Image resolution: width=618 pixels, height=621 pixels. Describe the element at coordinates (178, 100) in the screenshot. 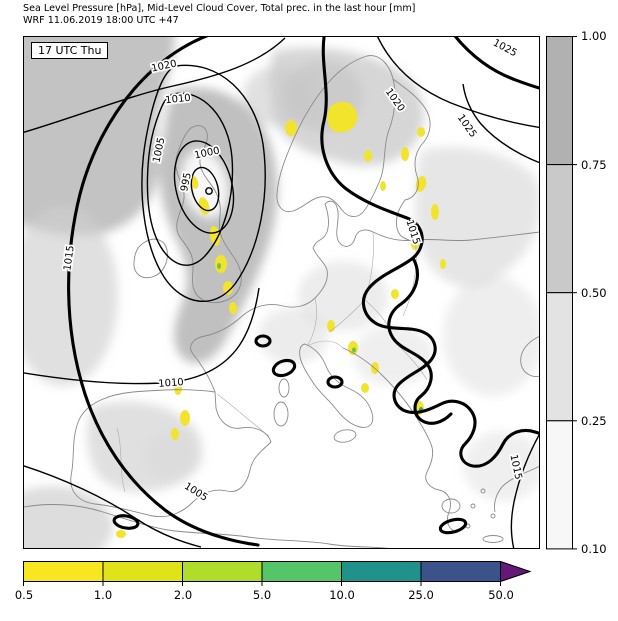

I see `isobar-label-1010-low: 1010` at that location.